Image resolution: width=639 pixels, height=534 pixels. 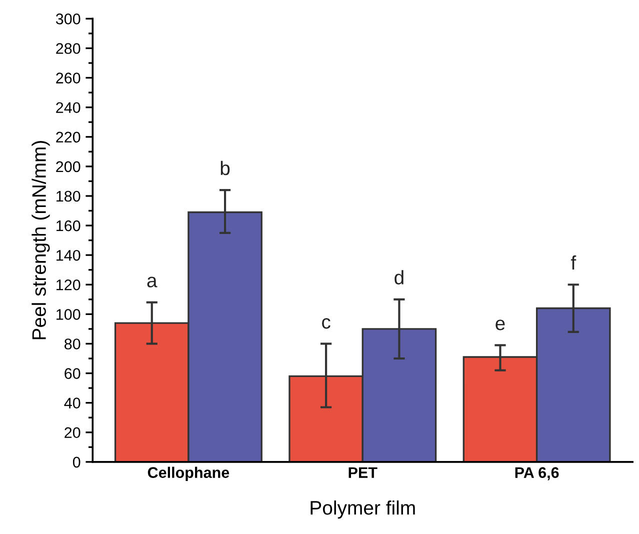 I want to click on y-tick-label: 300, so click(x=68, y=19).